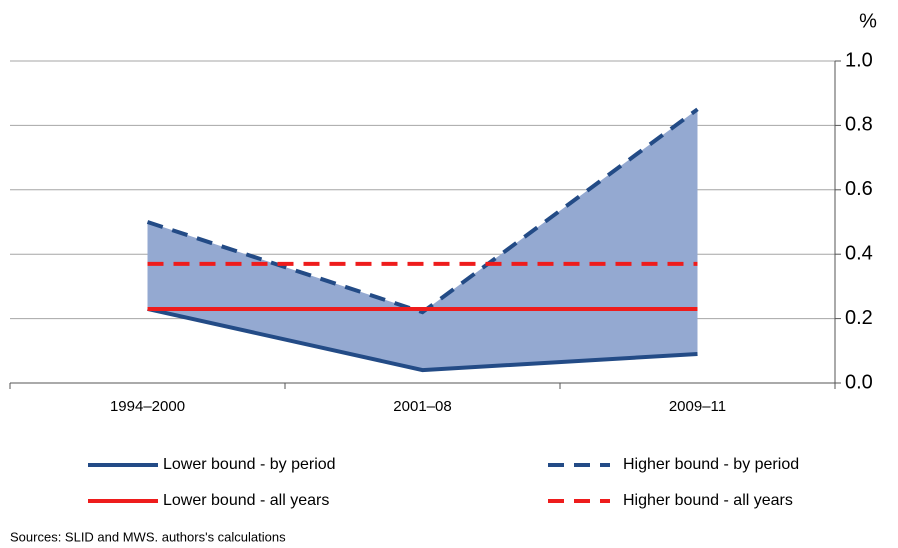  I want to click on y-tick-label: 0.6, so click(859, 189).